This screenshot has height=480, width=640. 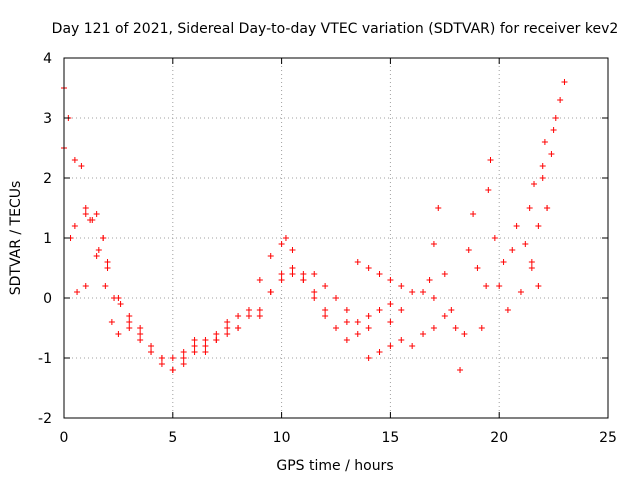 I want to click on series-sdtvar-late-rise, so click(x=548, y=175).